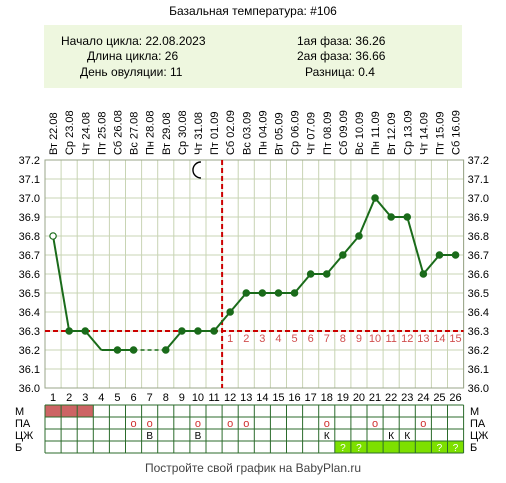 The height and width of the screenshot is (483, 506). Describe the element at coordinates (478, 294) in the screenshot. I see `y-tick-label-right: 36.5` at that location.